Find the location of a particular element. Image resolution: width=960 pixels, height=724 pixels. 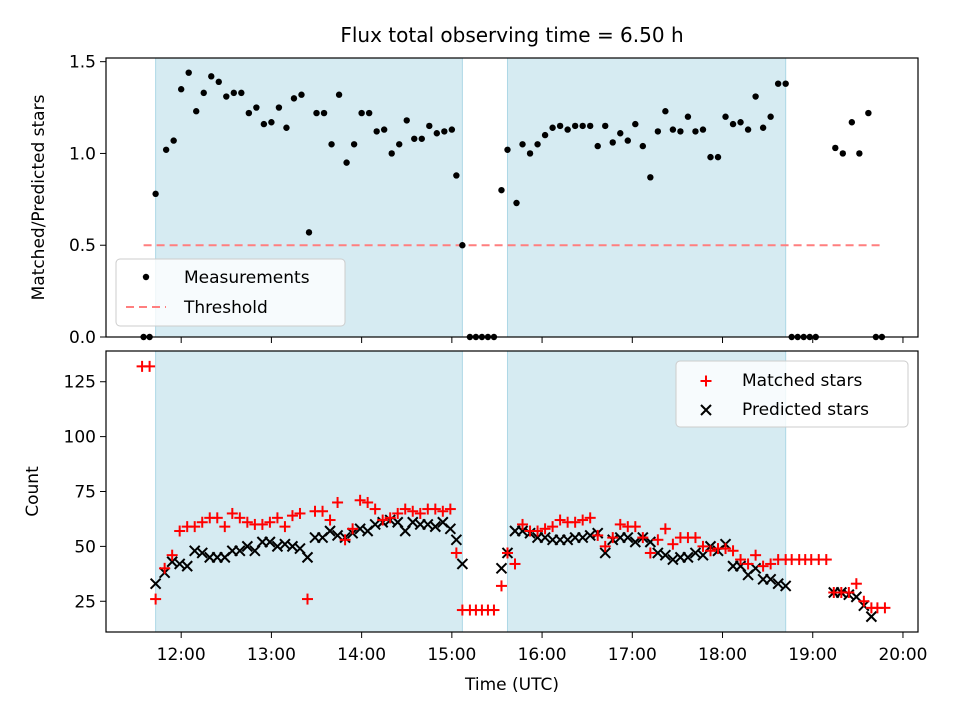

x-tick-label: 13:00 is located at coordinates (271, 655).